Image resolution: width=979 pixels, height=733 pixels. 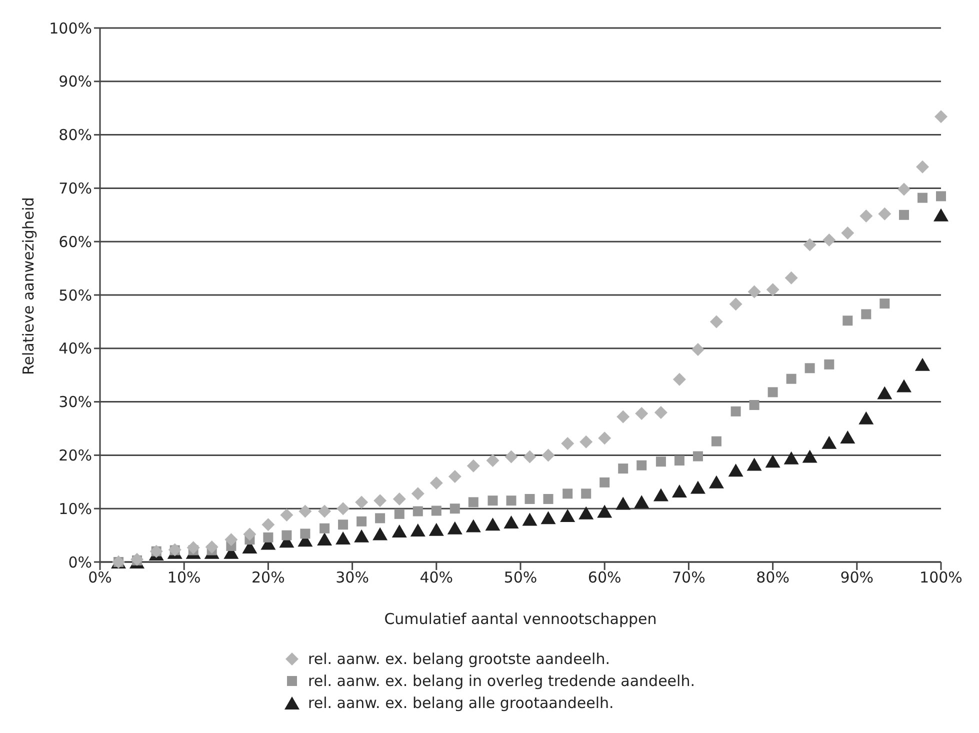 I want to click on y-tick-label: 0%, so click(x=80, y=562).